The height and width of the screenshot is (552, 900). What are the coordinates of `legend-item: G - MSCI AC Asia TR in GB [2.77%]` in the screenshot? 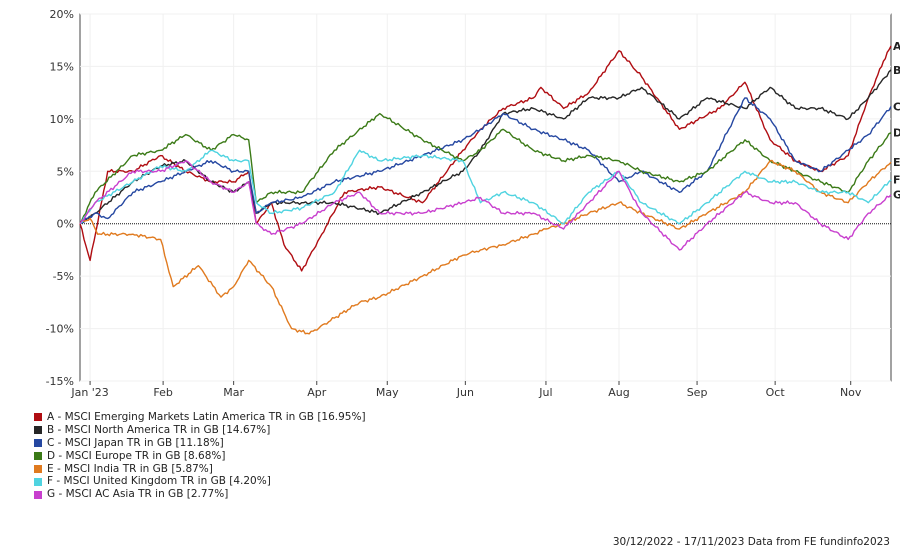 It's located at (200, 494).